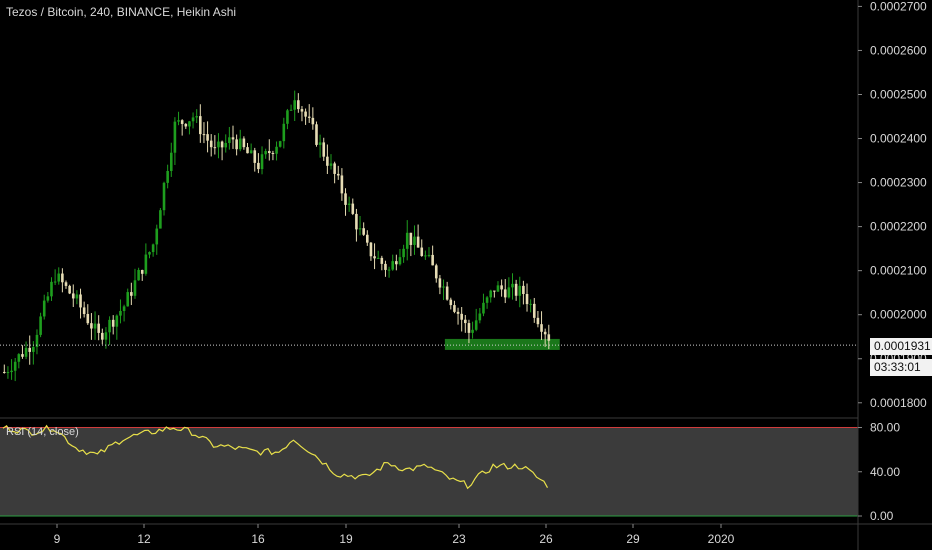 The height and width of the screenshot is (550, 932). Describe the element at coordinates (898, 403) in the screenshot. I see `price-tick-label: 0.0001800` at that location.